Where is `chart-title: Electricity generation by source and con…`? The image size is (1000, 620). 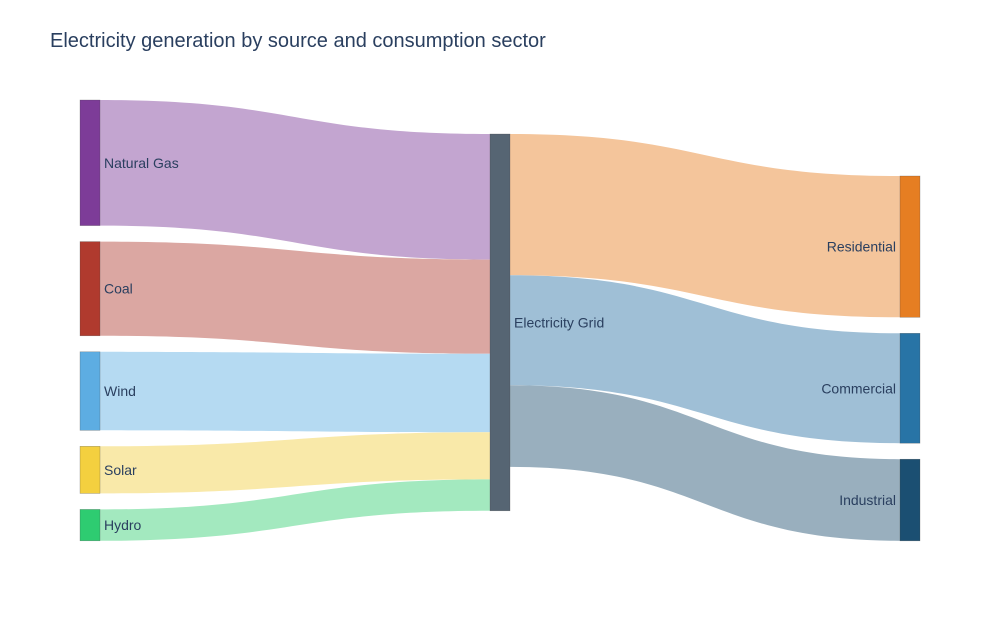 chart-title: Electricity generation by source and con… is located at coordinates (298, 41).